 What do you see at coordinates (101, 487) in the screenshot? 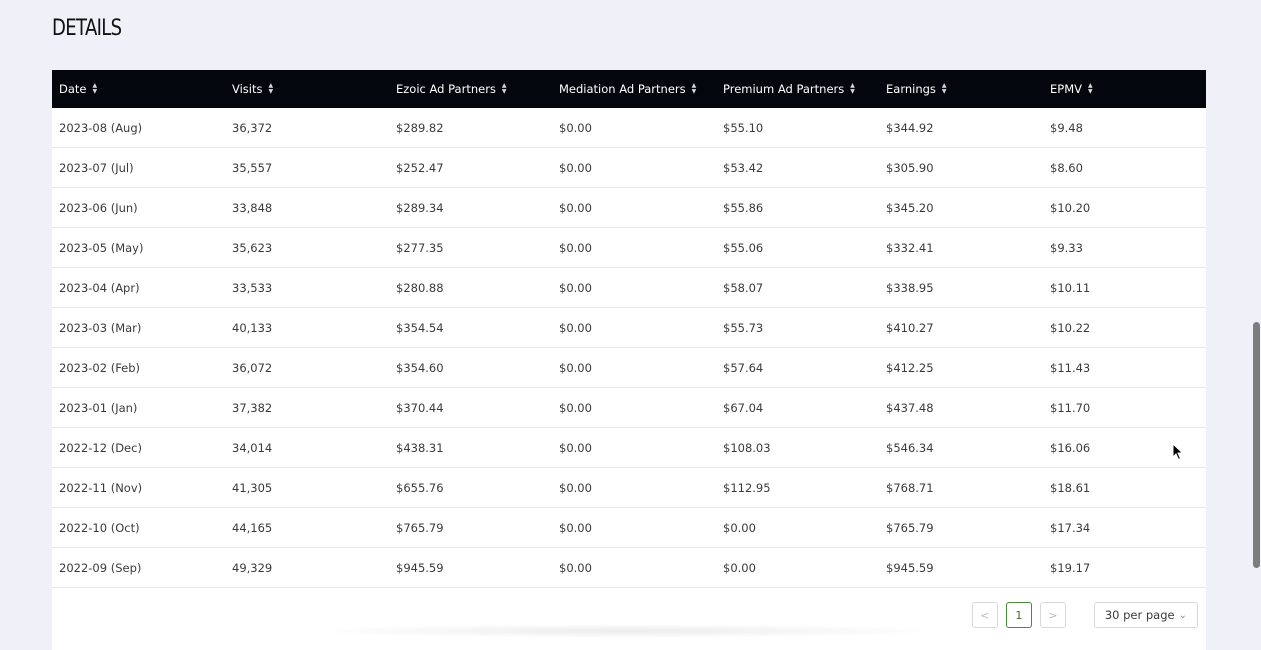
I see `table-cell: 2022-11 (Nov)` at bounding box center [101, 487].